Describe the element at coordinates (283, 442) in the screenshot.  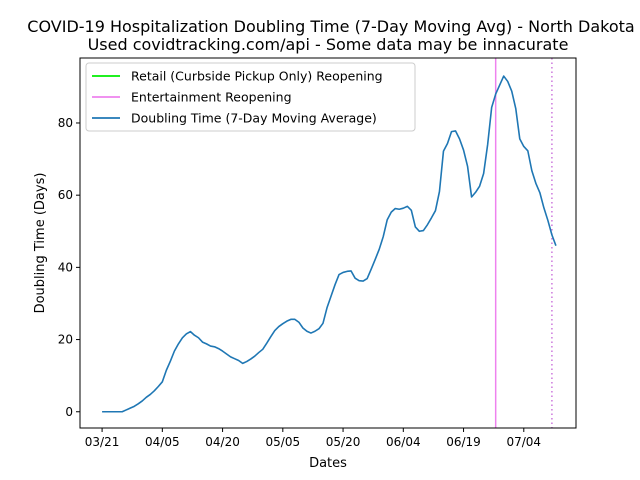
I see `x-tick-label: 05/05` at that location.